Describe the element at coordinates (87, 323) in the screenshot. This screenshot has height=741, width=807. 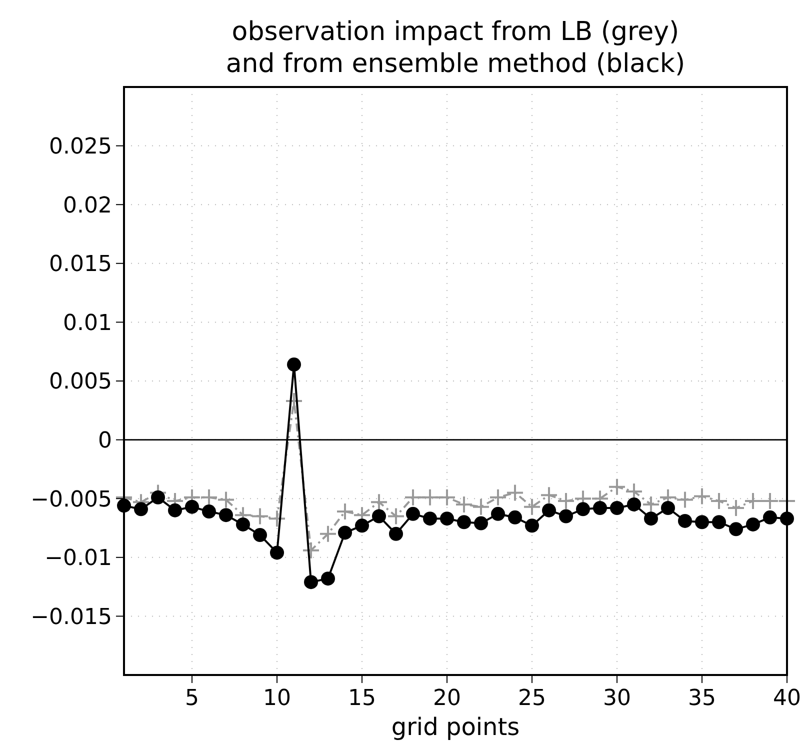
I see `y-tick-label: 0.01` at that location.